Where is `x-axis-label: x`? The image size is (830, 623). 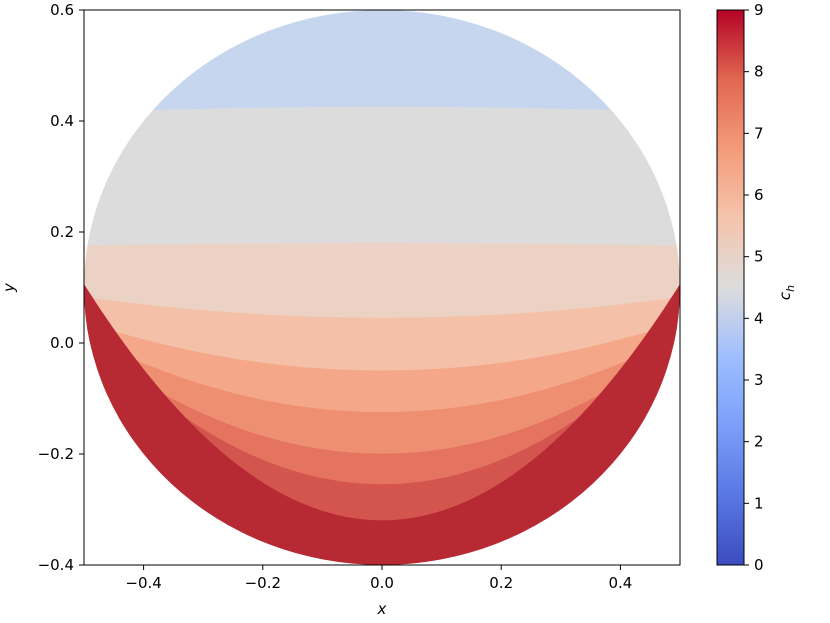
x-axis-label: x is located at coordinates (382, 609).